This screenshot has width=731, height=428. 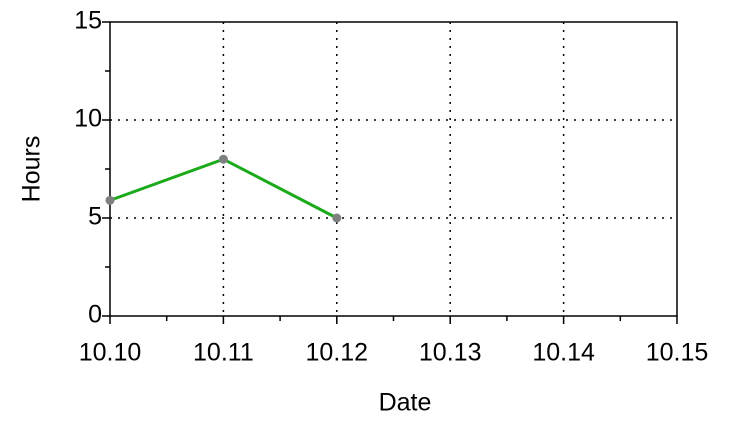 What do you see at coordinates (88, 119) in the screenshot?
I see `y-tick-label: 10` at bounding box center [88, 119].